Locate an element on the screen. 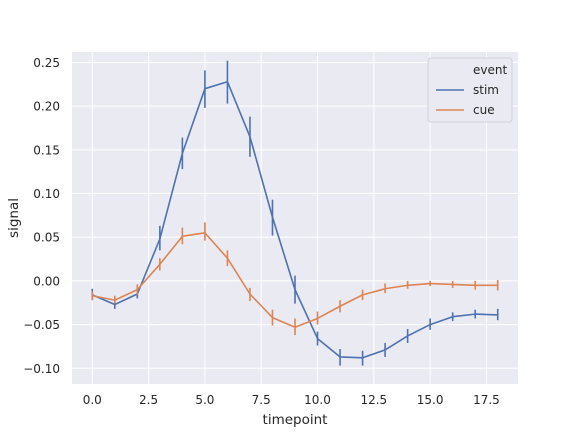  x-axis-ticks: 0.0 2.5 5.0 7.5 10.0 12.5 15.0 17.5 is located at coordinates (291, 400).